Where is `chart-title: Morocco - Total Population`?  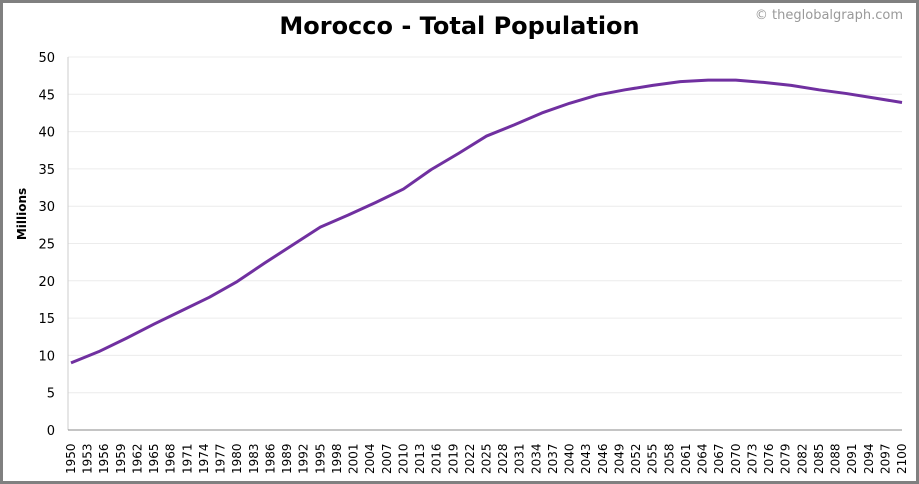
chart-title: Morocco - Total Population is located at coordinates (459, 26).